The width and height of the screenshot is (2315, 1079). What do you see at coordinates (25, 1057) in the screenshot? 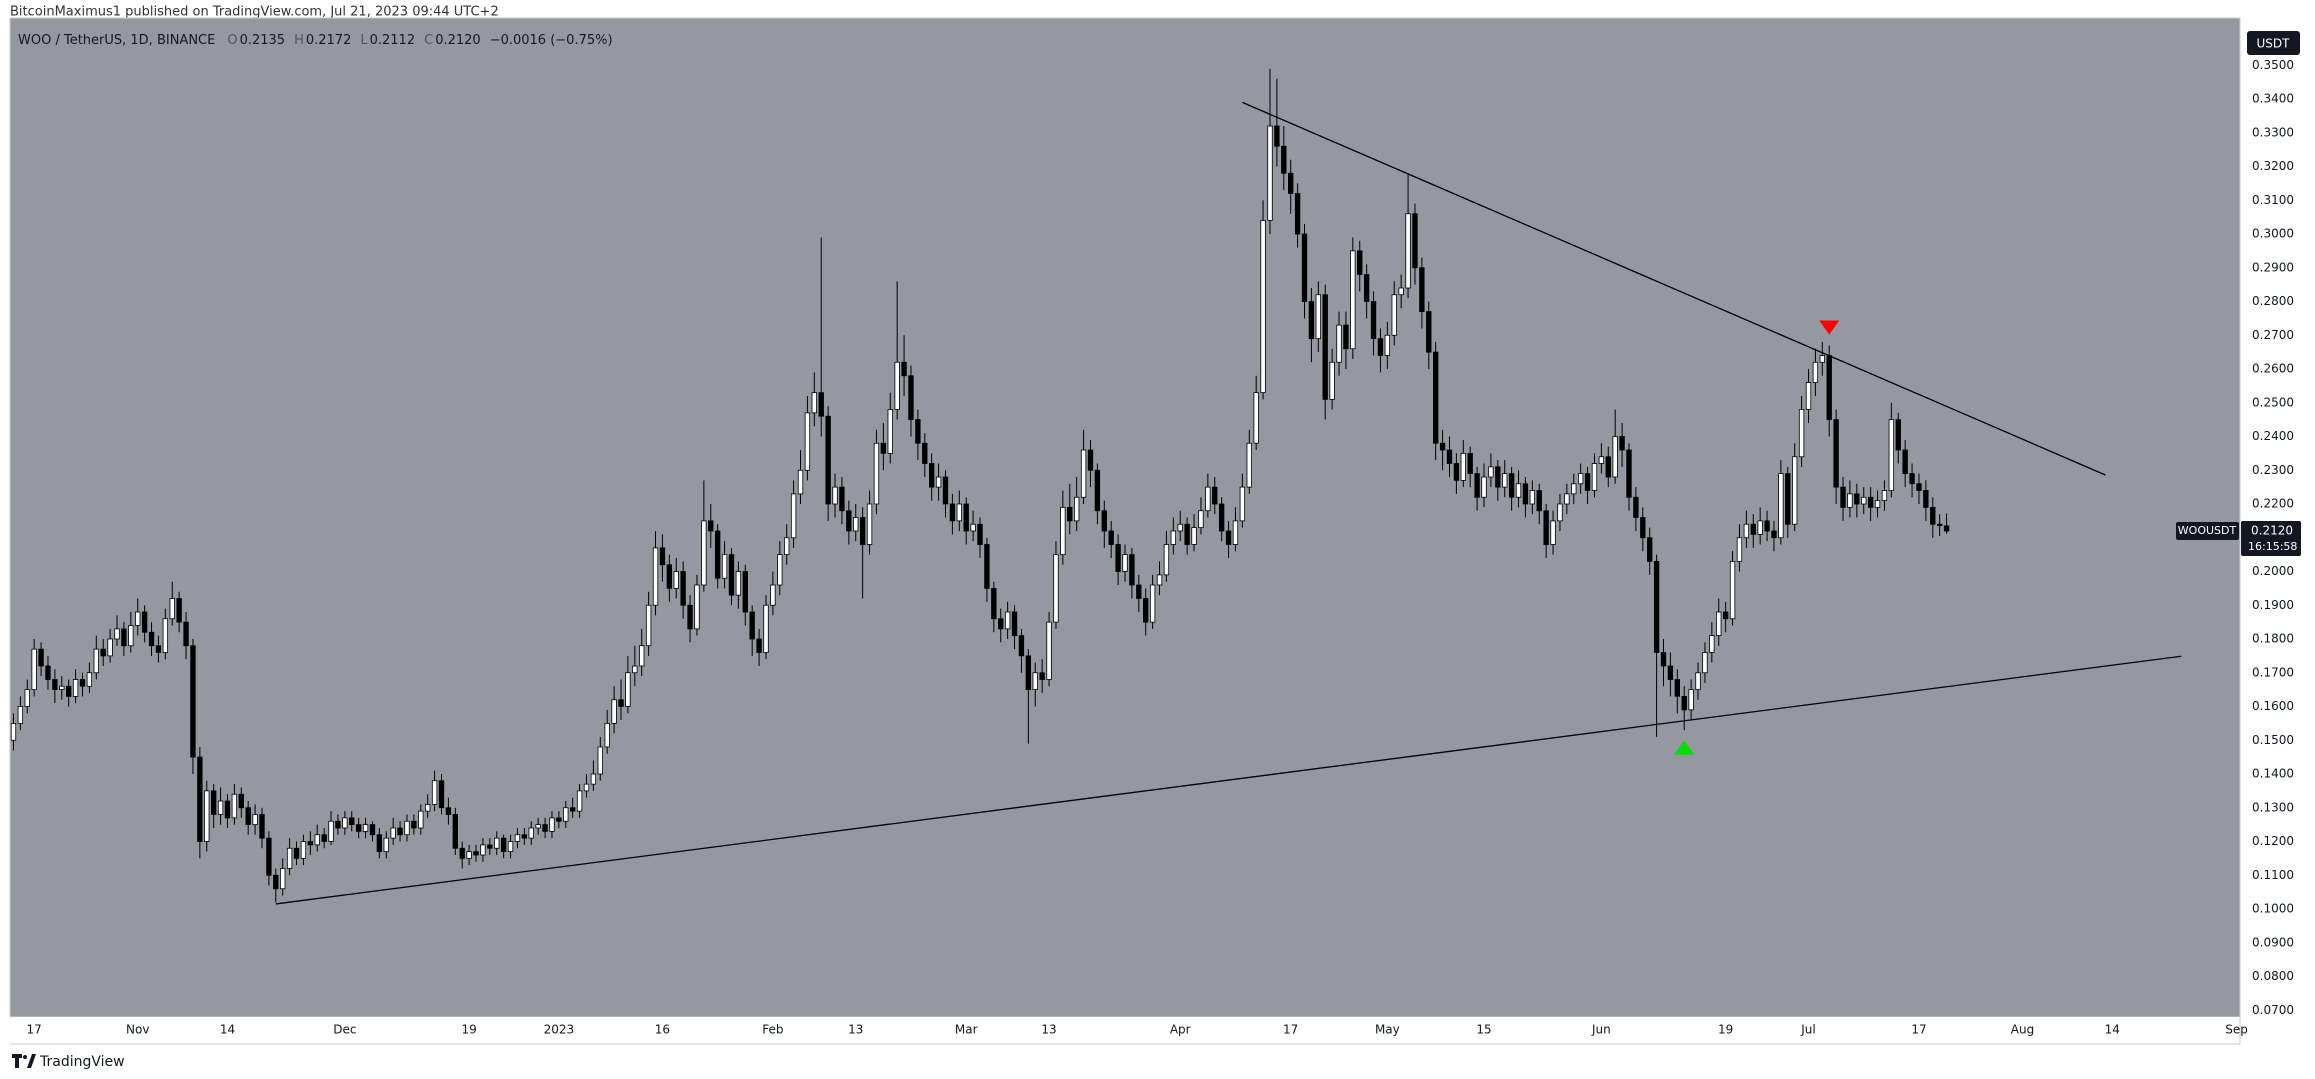
I see `logo-dot` at bounding box center [25, 1057].